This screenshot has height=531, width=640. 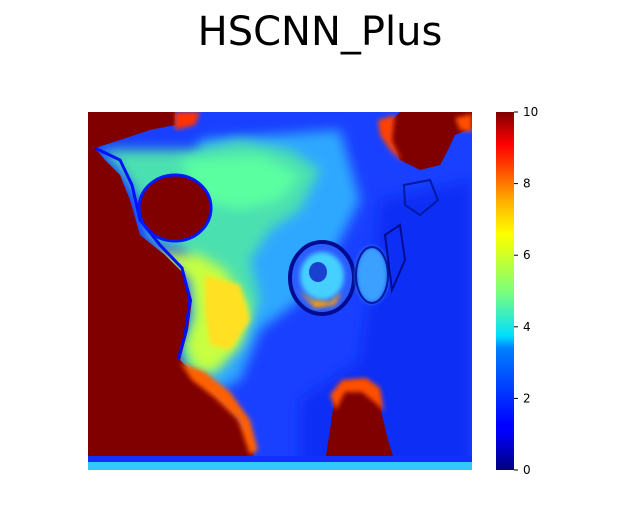 What do you see at coordinates (320, 32) in the screenshot?
I see `chart-title: HSCNN_Plus` at bounding box center [320, 32].